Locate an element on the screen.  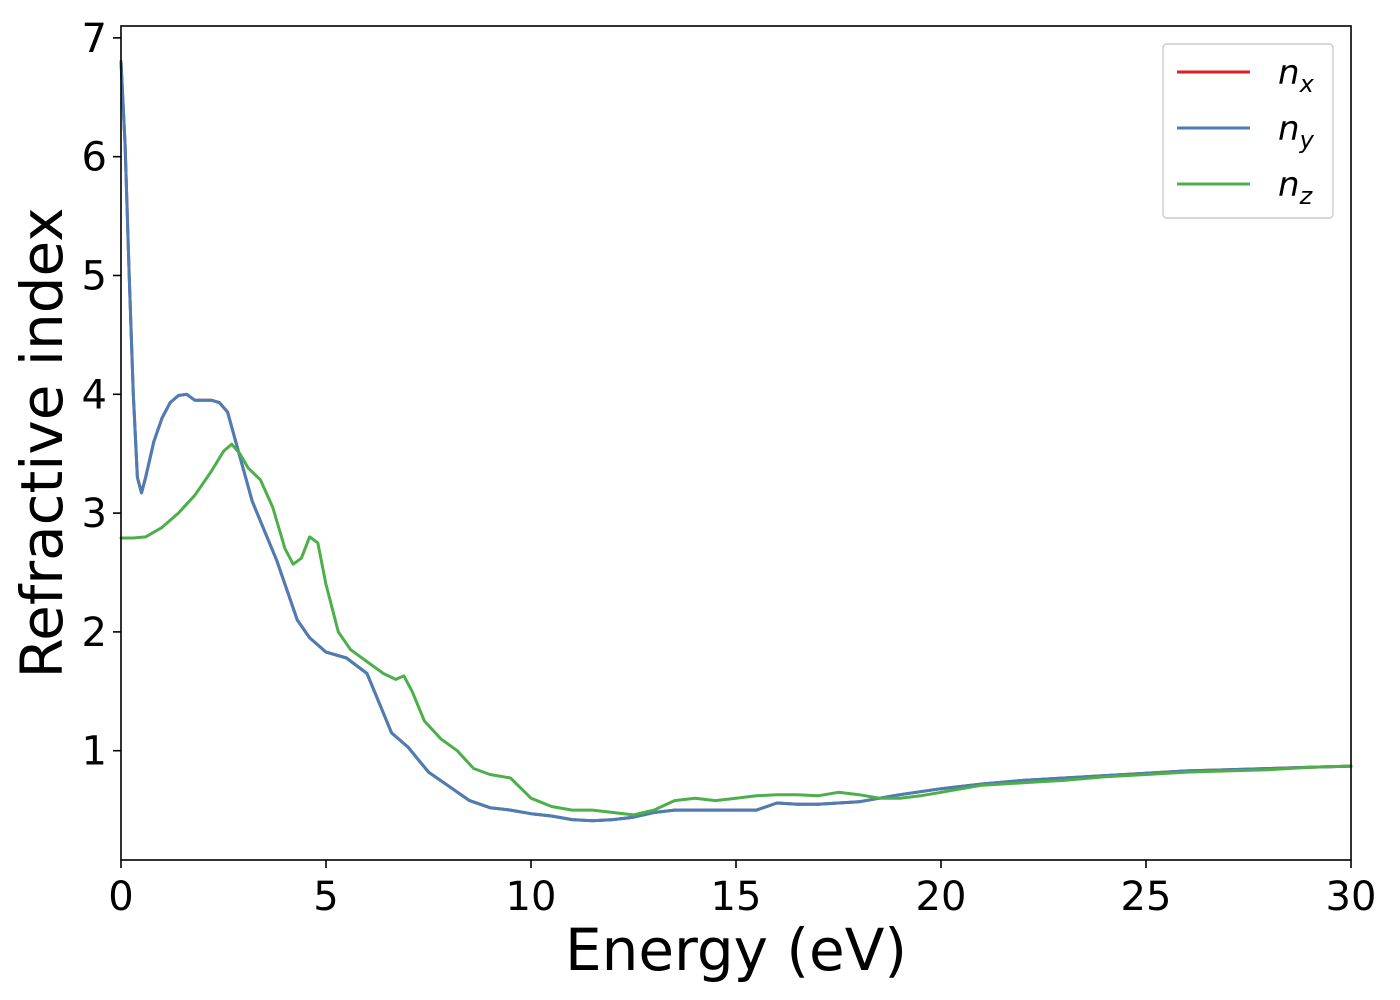
y-tick-label: 6 is located at coordinates (94, 158).